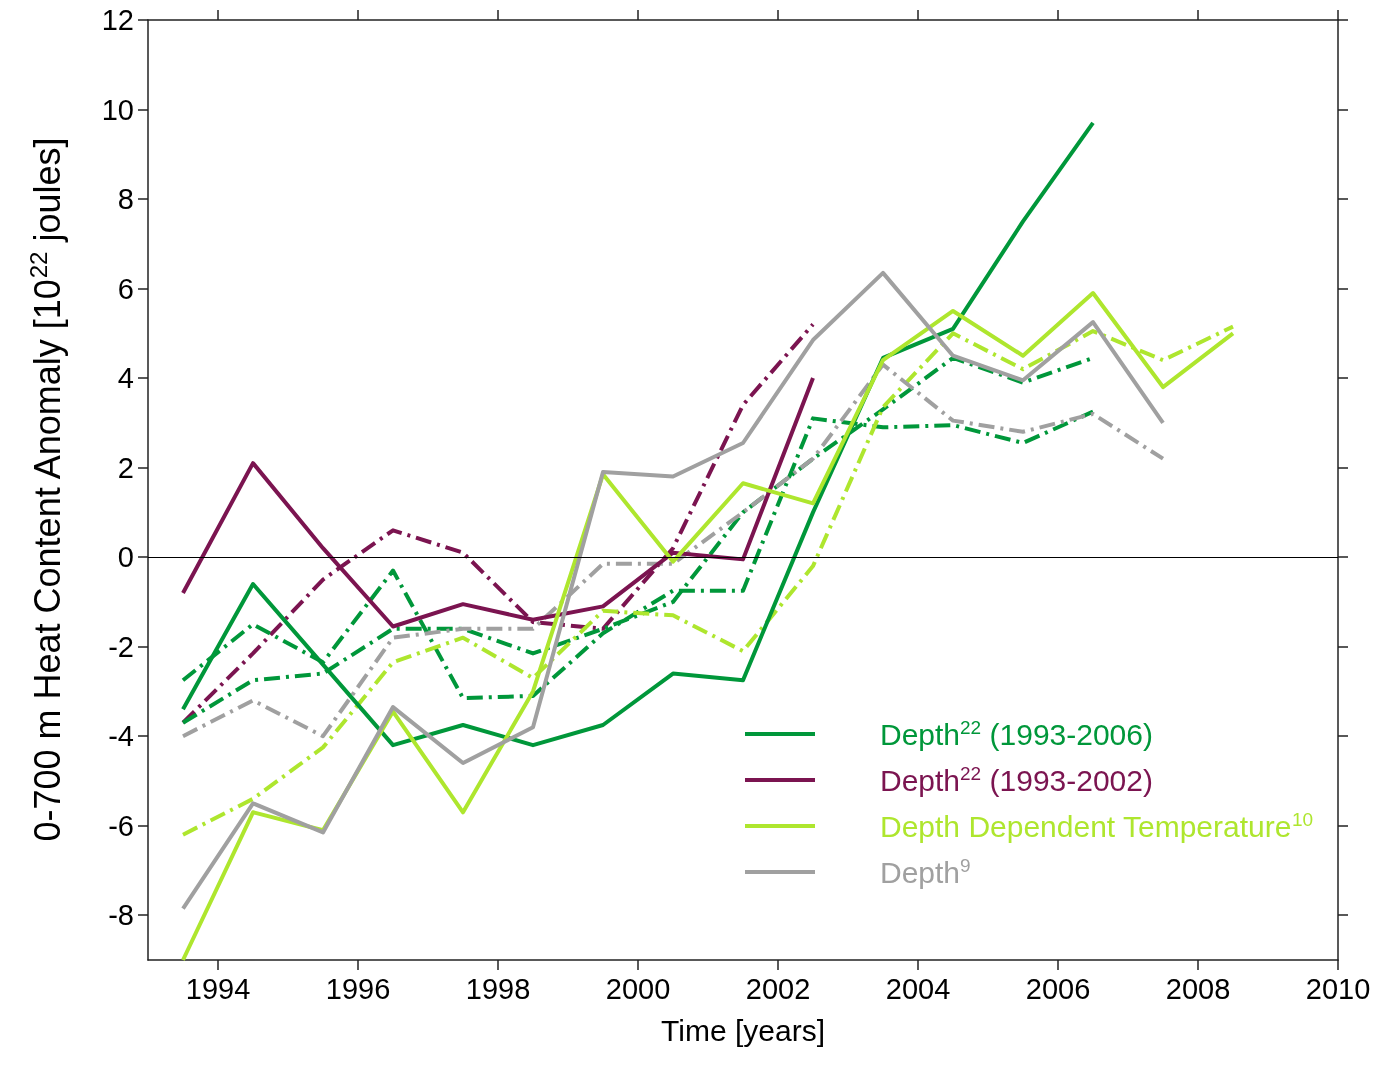 The width and height of the screenshot is (1383, 1081). I want to click on x-tick-label: 1996, so click(358, 988).